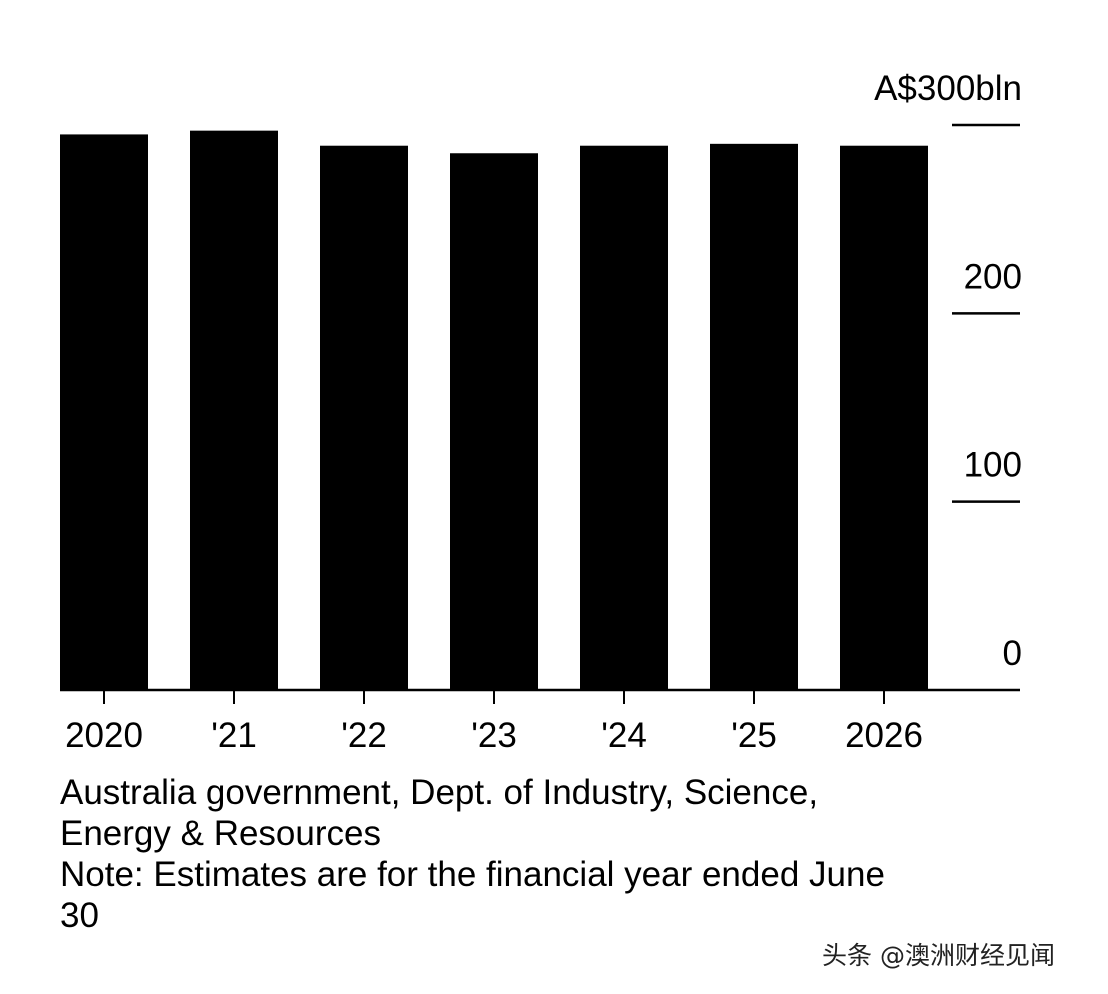 The height and width of the screenshot is (994, 1108). Describe the element at coordinates (993, 276) in the screenshot. I see `y-tick-label: 200` at that location.